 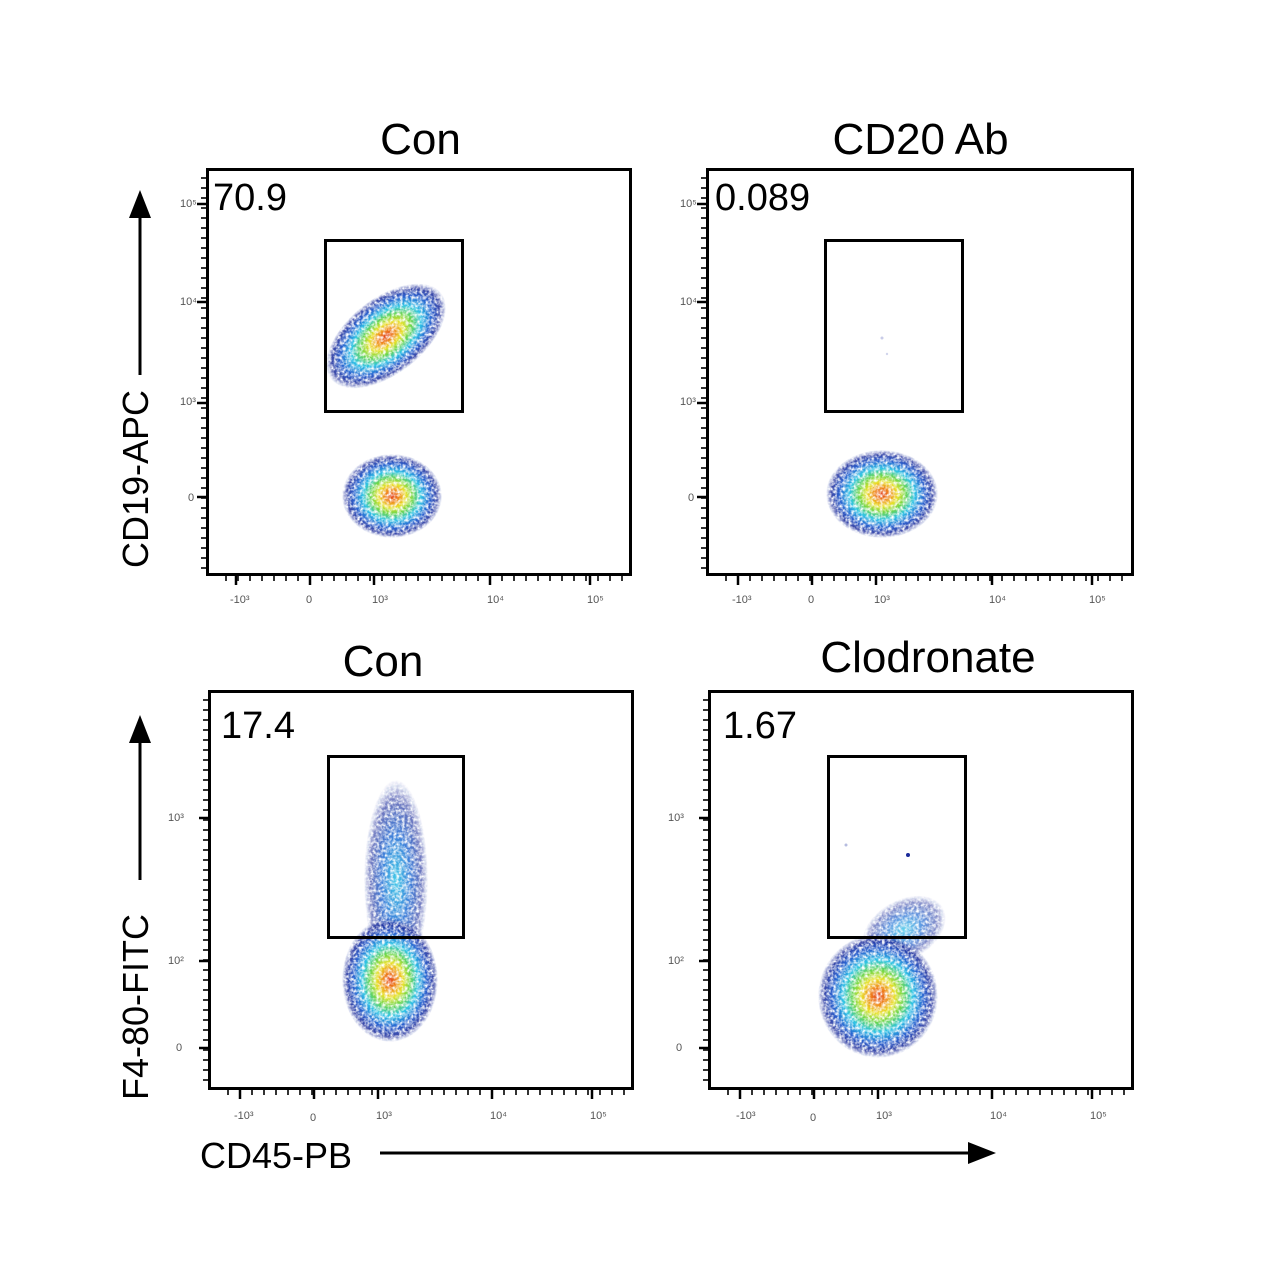 I want to click on plot-area: 1.67, so click(x=921, y=890).